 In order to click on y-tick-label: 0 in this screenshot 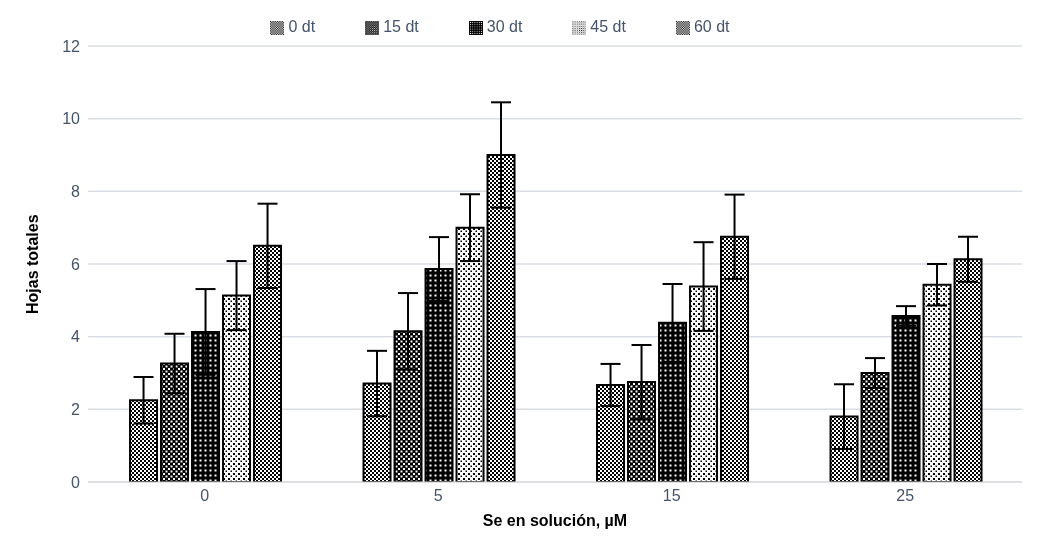, I will do `click(76, 482)`.